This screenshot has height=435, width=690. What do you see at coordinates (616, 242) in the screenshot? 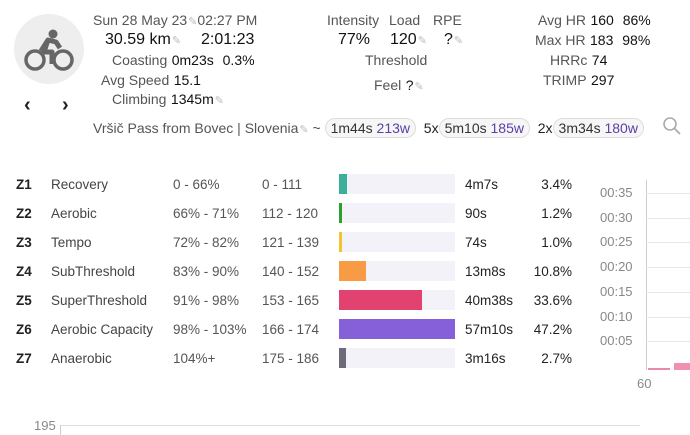
I see `y-tick: 00:25` at bounding box center [616, 242].